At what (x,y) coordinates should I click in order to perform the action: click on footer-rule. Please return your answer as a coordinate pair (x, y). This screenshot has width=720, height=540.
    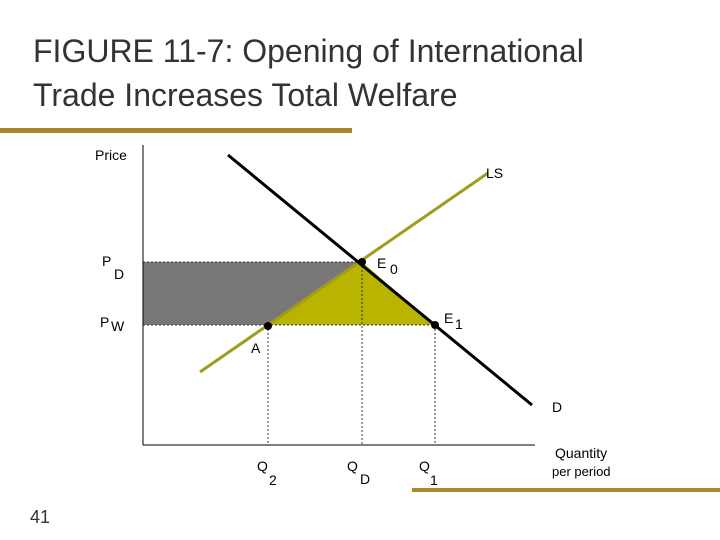
    Looking at the image, I should click on (566, 490).